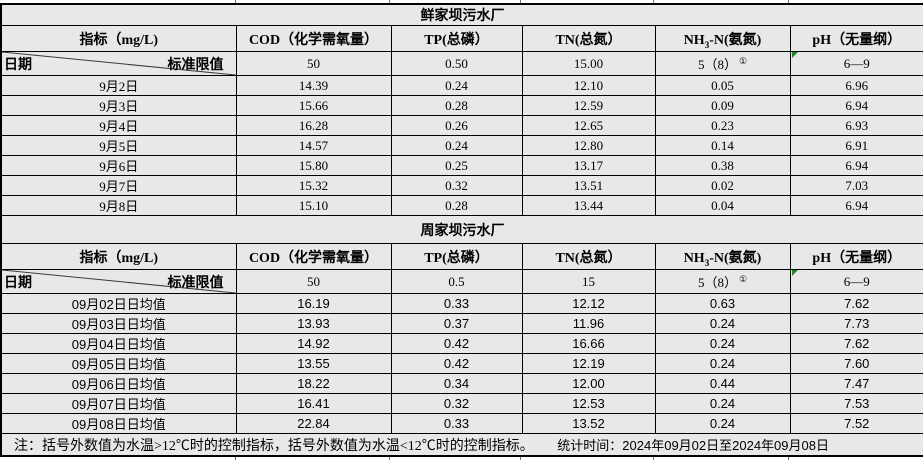  Describe the element at coordinates (856, 323) in the screenshot. I see `value-cell-ph: 7.73` at that location.